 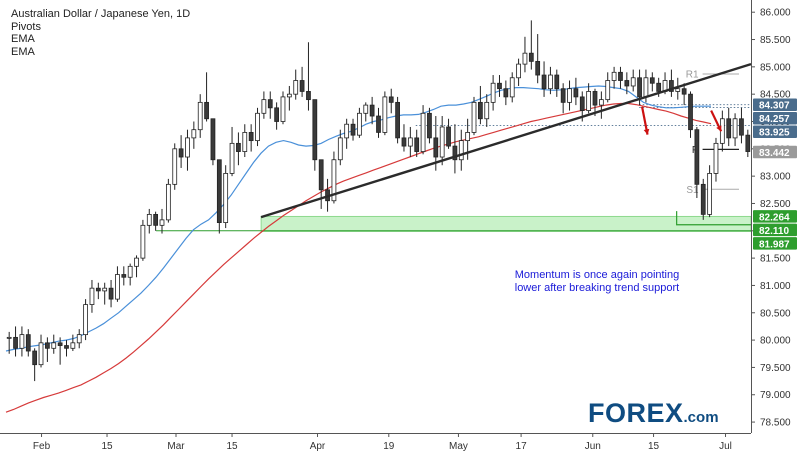 What do you see at coordinates (458, 446) in the screenshot?
I see `x-tick-label: May` at bounding box center [458, 446].